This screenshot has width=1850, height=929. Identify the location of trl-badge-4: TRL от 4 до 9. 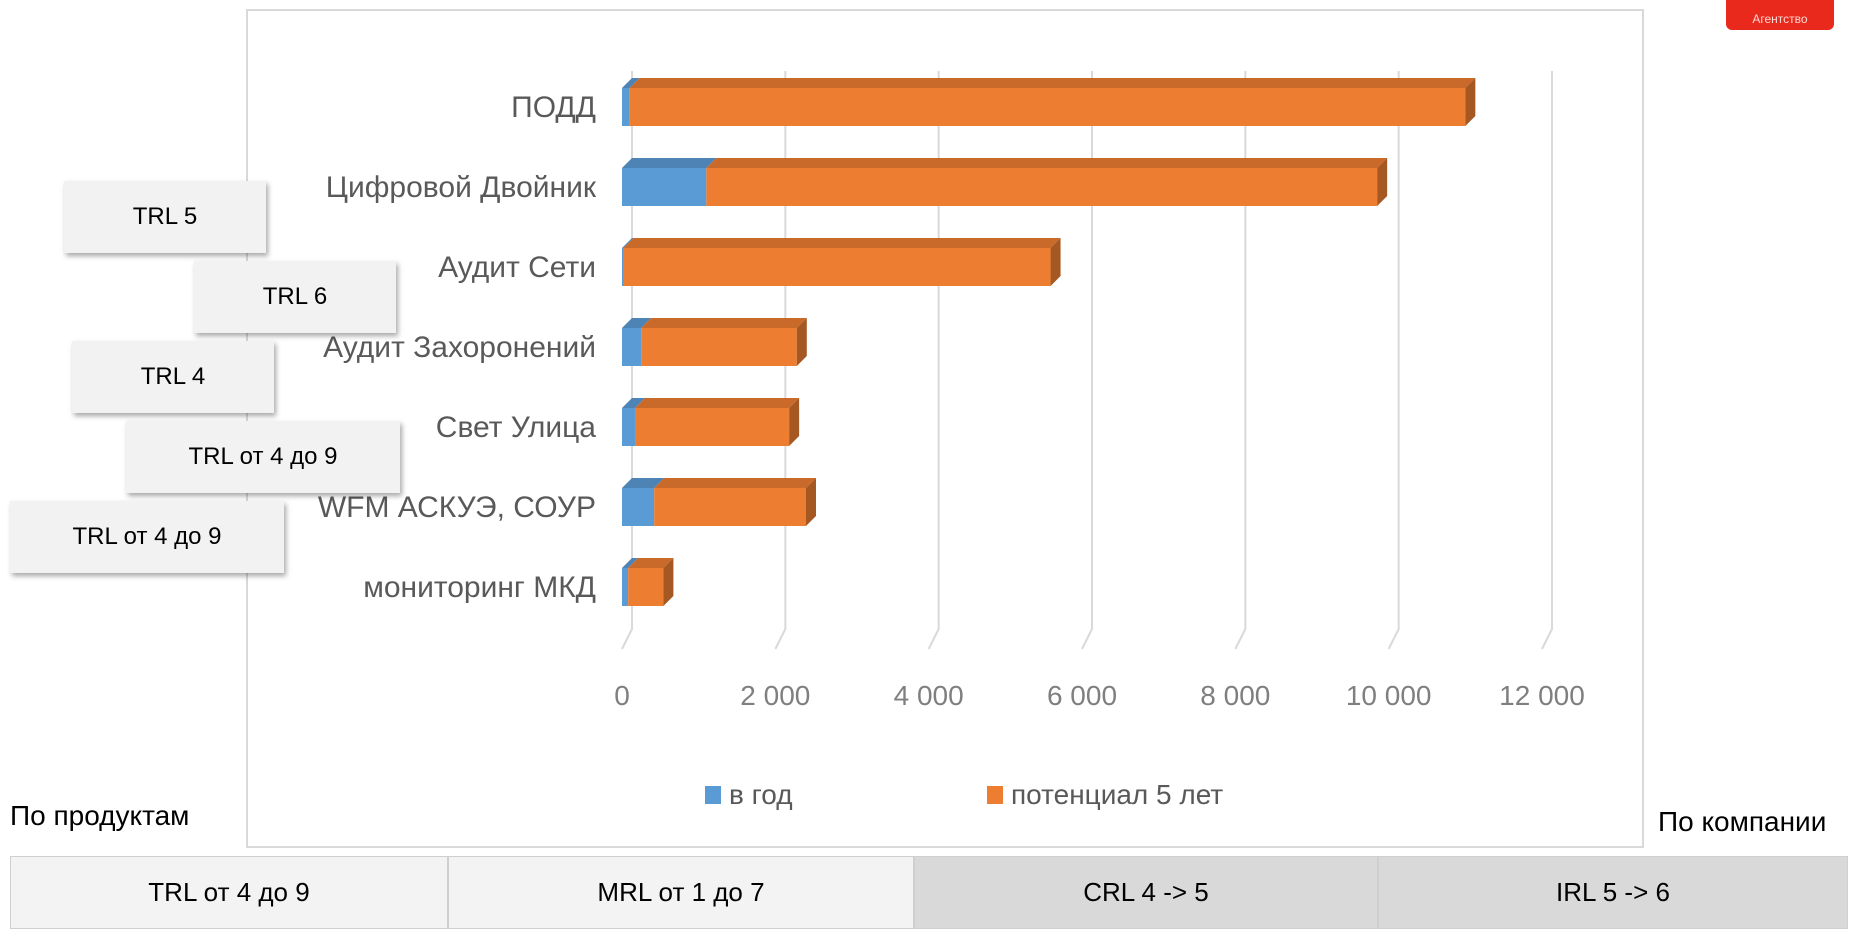
(147, 537).